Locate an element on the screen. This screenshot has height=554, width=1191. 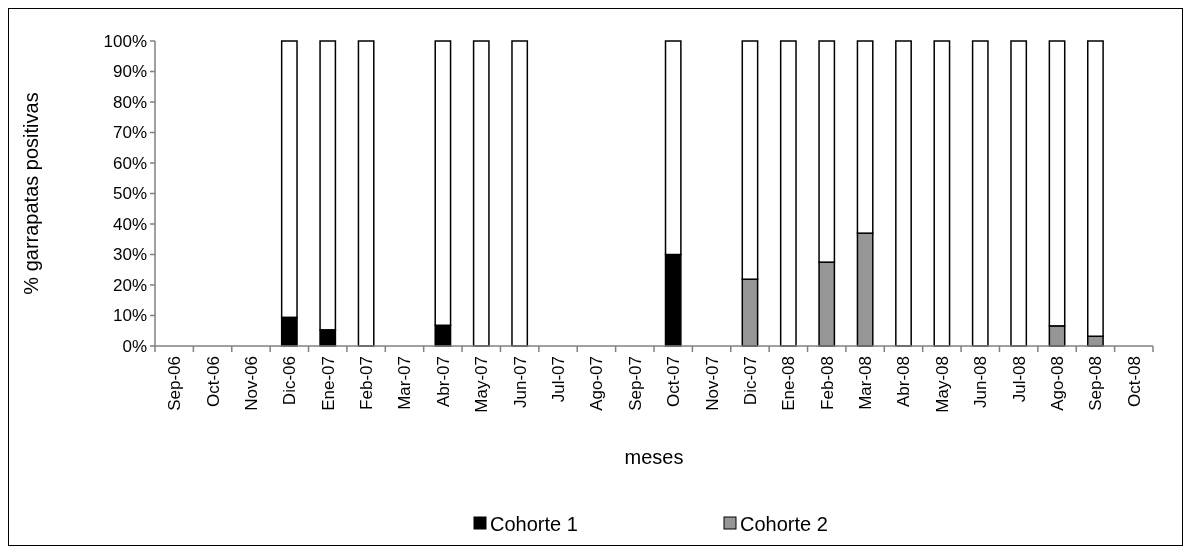
y-tick-label: 50% is located at coordinates (129, 194).